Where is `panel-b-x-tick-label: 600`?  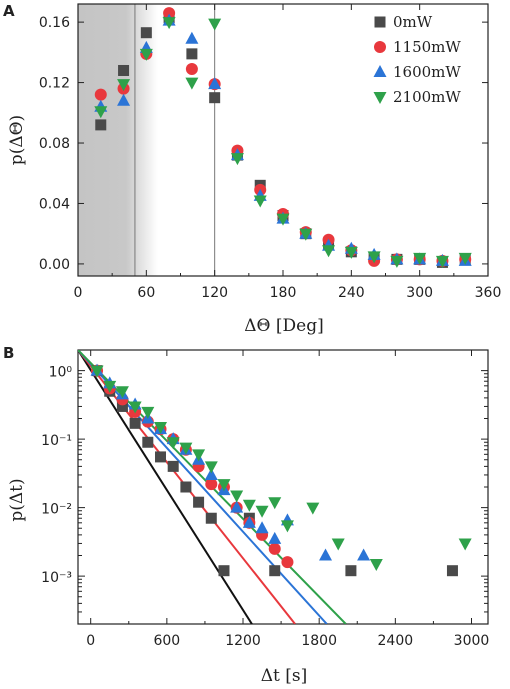 panel-b-x-tick-label: 600 is located at coordinates (166, 641).